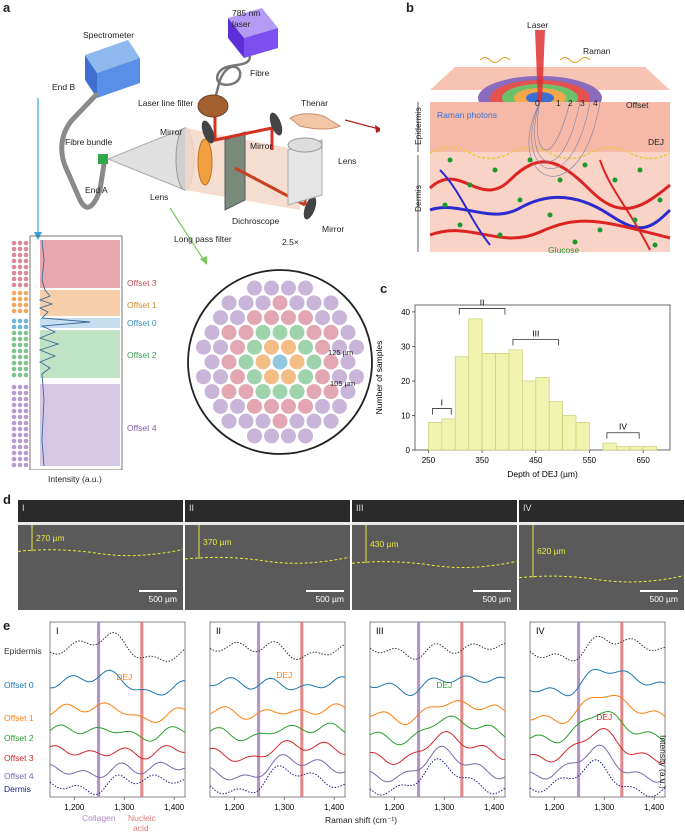  I want to click on spectrometer-box, so click(112, 69).